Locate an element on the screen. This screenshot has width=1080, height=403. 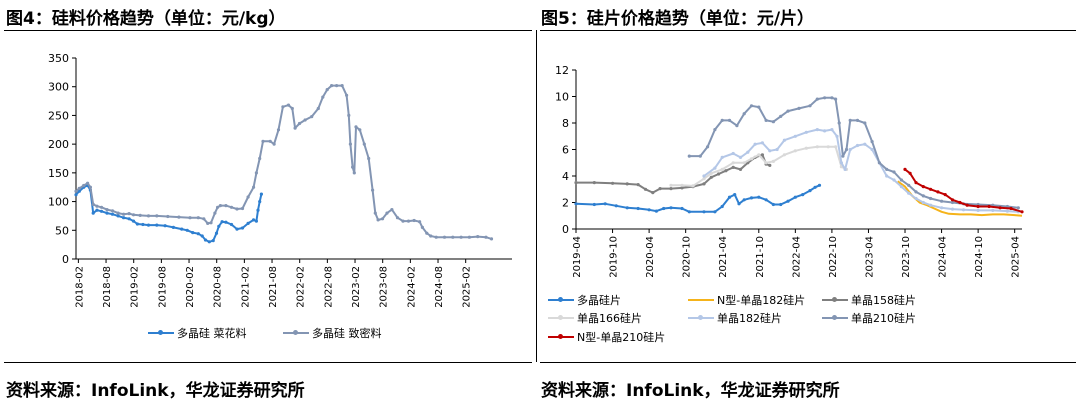
legend-item-N型-单晶210硅片: N型-单晶210硅片 is located at coordinates (606, 337).